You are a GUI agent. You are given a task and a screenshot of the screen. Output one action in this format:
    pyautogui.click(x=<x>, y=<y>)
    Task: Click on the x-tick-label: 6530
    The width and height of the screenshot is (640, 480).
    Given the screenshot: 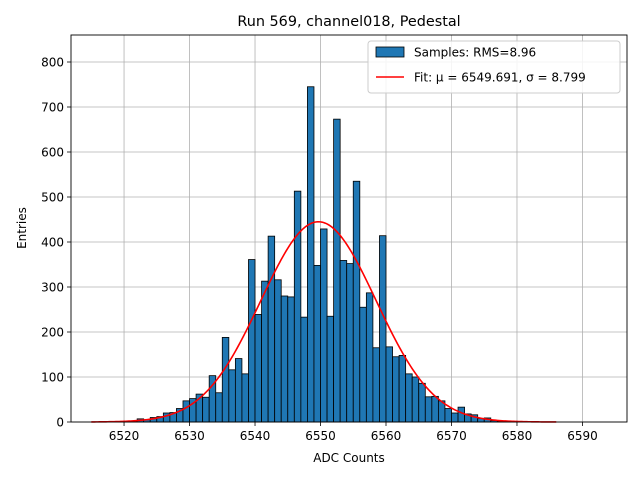 What is the action you would take?
    pyautogui.click(x=189, y=436)
    